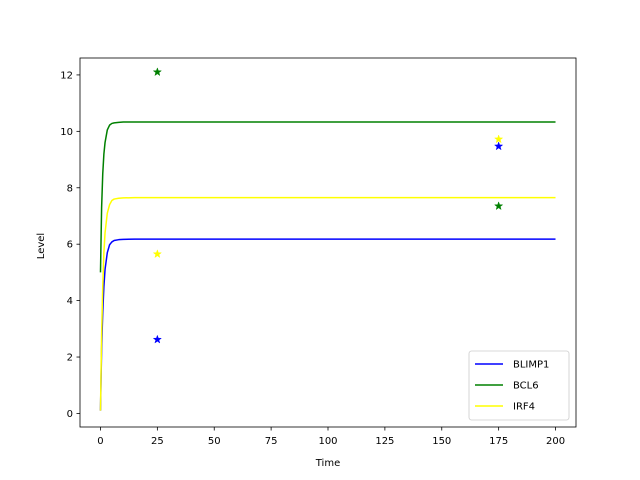  Describe the element at coordinates (70, 188) in the screenshot. I see `y-tick-label: 8` at that location.